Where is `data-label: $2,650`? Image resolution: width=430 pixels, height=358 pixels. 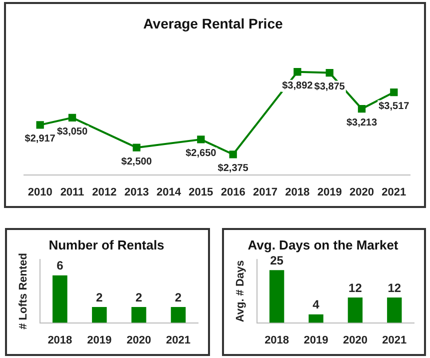
data-label: $2,650 is located at coordinates (201, 154).